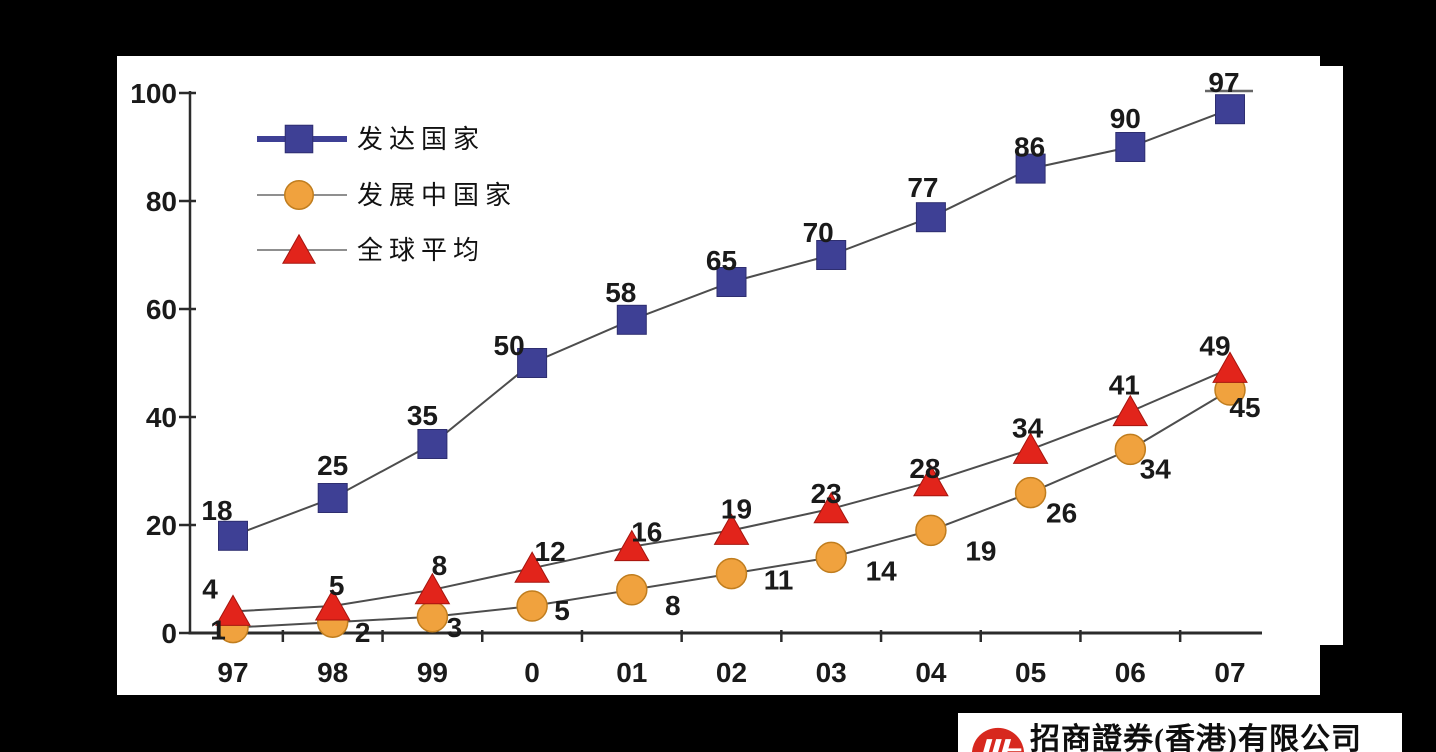 The image size is (1436, 752). What do you see at coordinates (831, 672) in the screenshot?
I see `x-tick-label: 03` at bounding box center [831, 672].